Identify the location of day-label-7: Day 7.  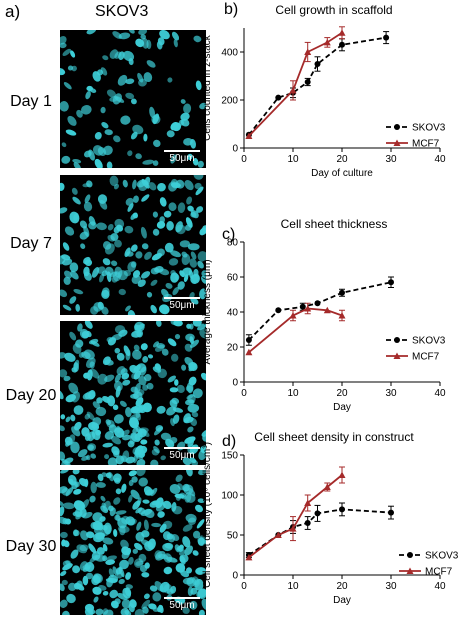
(31, 243).